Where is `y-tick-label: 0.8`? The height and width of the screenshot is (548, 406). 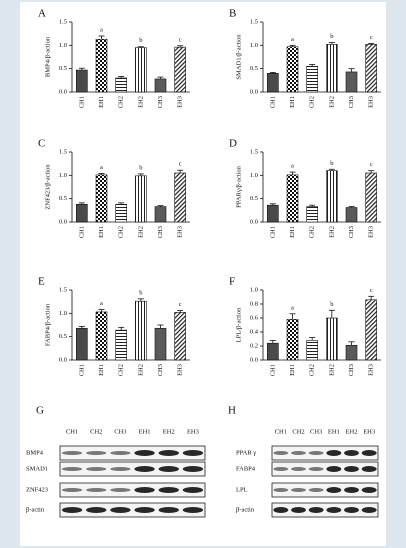
y-tick-label: 0.8 is located at coordinates (254, 303).